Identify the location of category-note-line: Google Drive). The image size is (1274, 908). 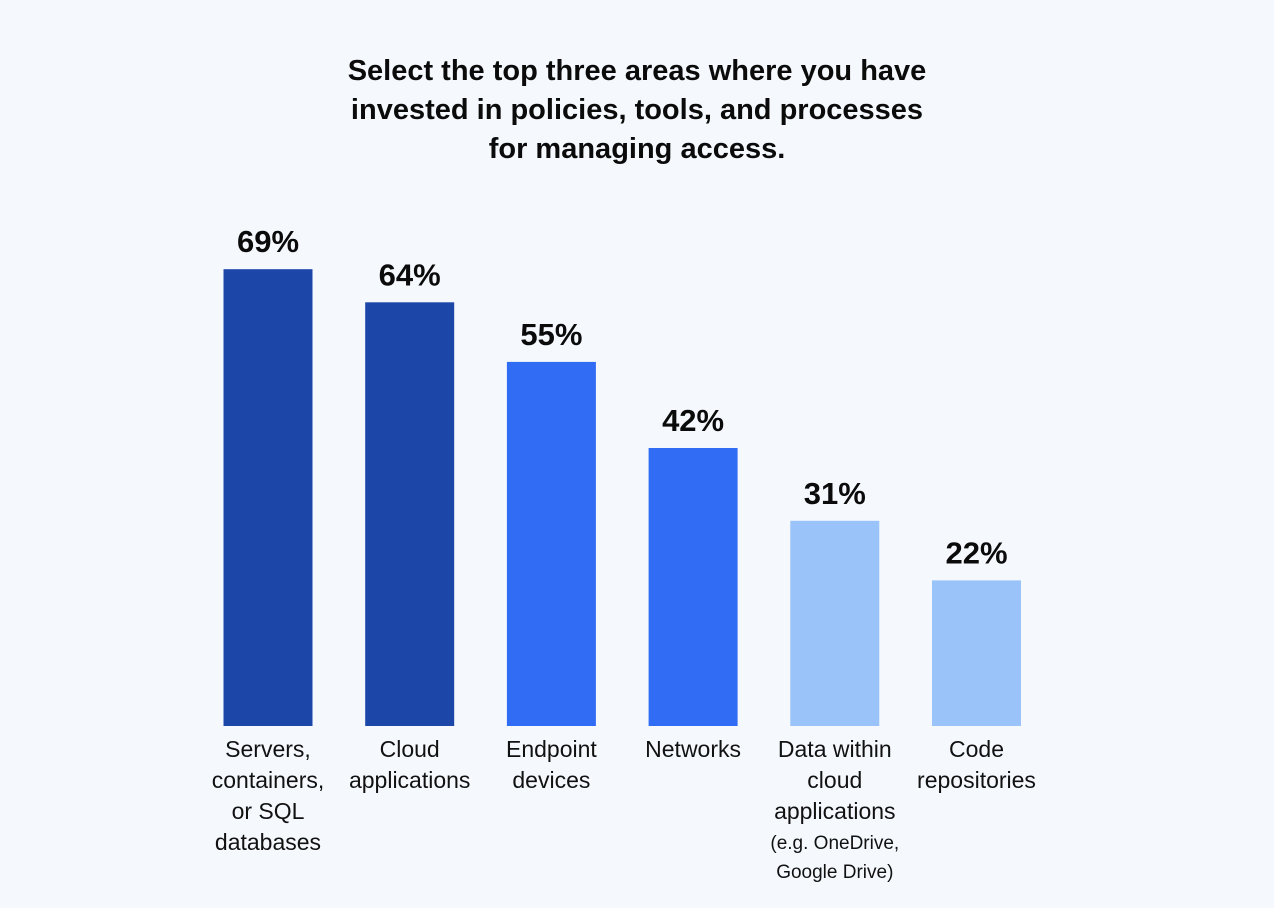
(835, 872).